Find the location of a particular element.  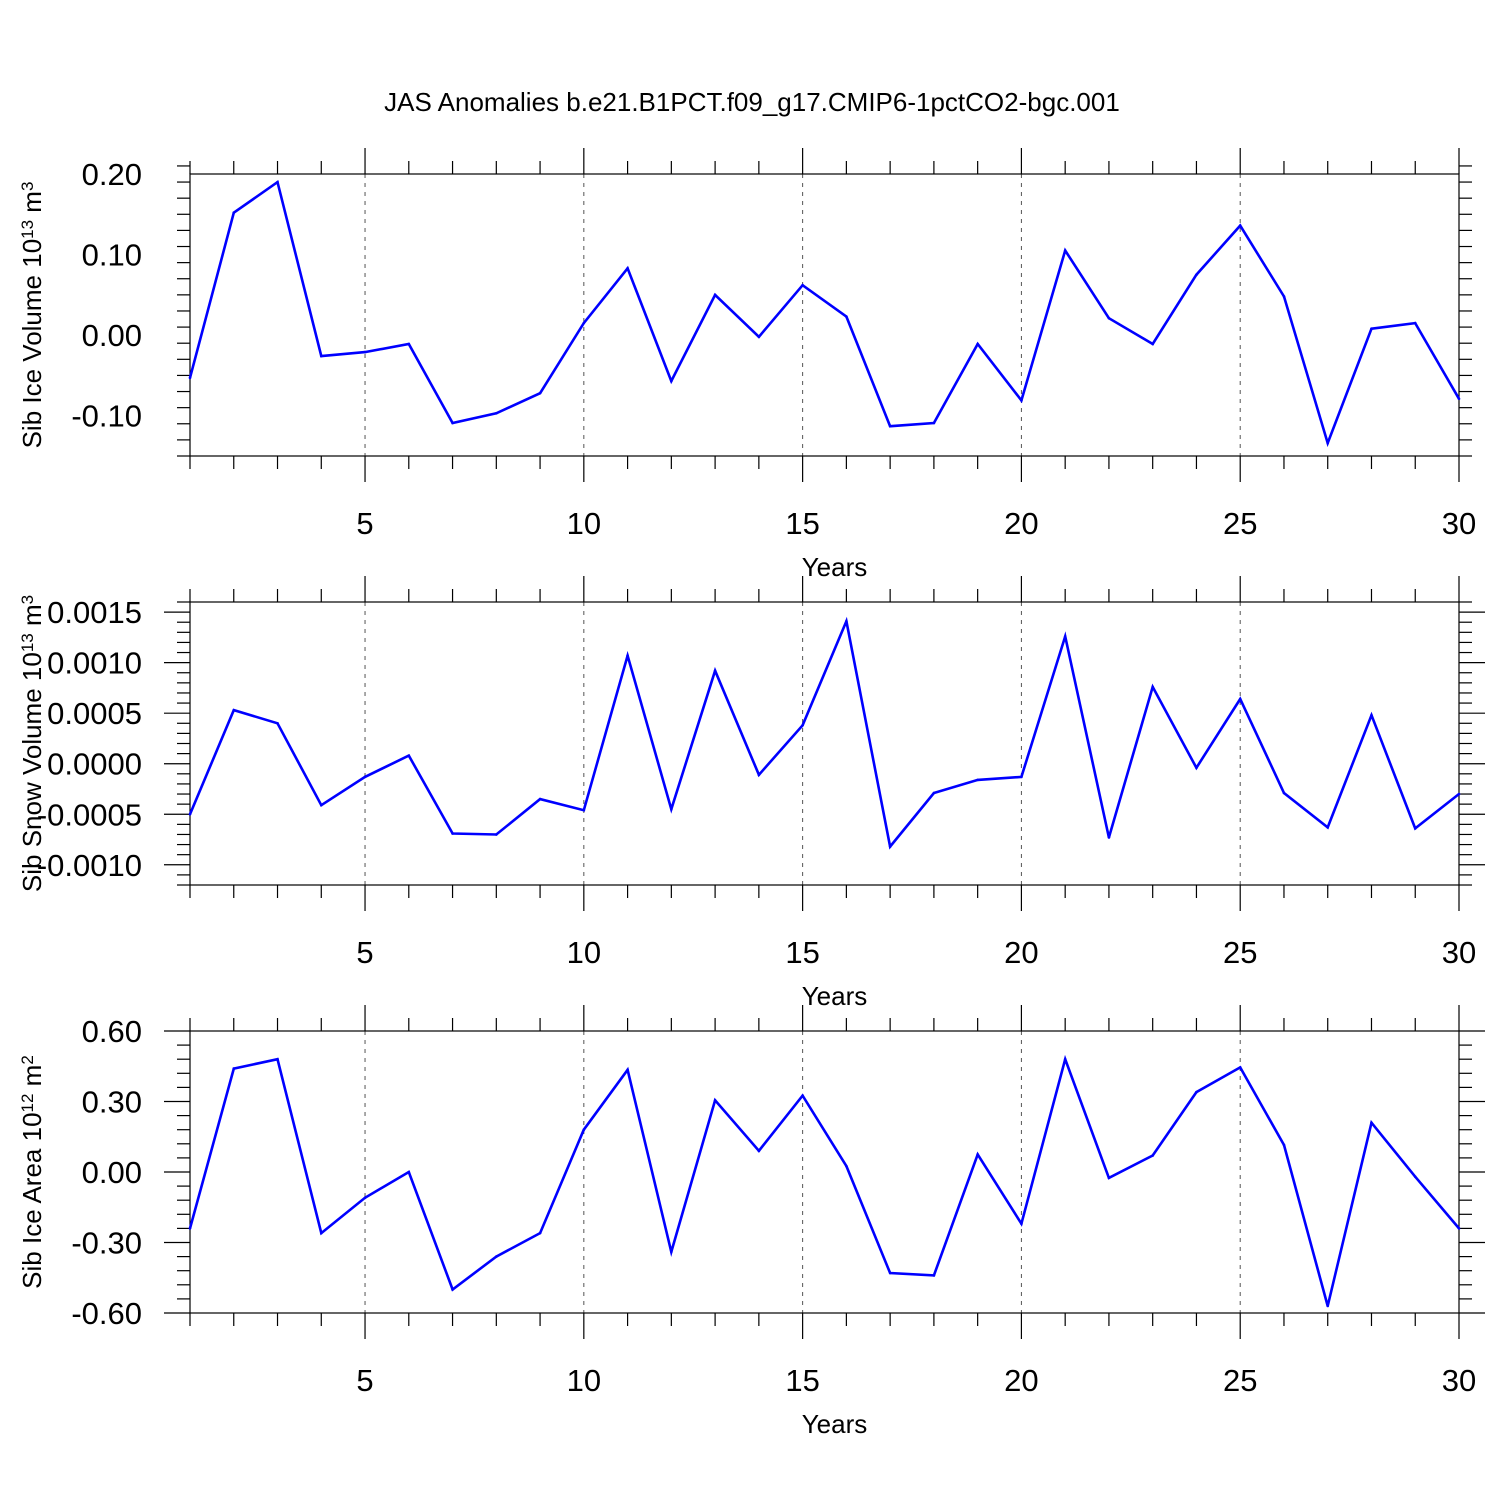

sib-ice-volume-xtick-label: 10 is located at coordinates (584, 523).